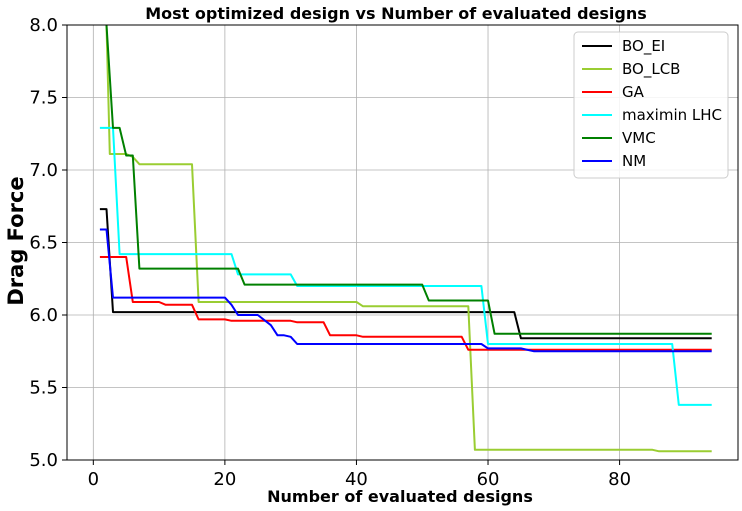 Image resolution: width=742 pixels, height=511 pixels. I want to click on x-axis-ticks: 0 20 40 60 80, so click(359, 475).